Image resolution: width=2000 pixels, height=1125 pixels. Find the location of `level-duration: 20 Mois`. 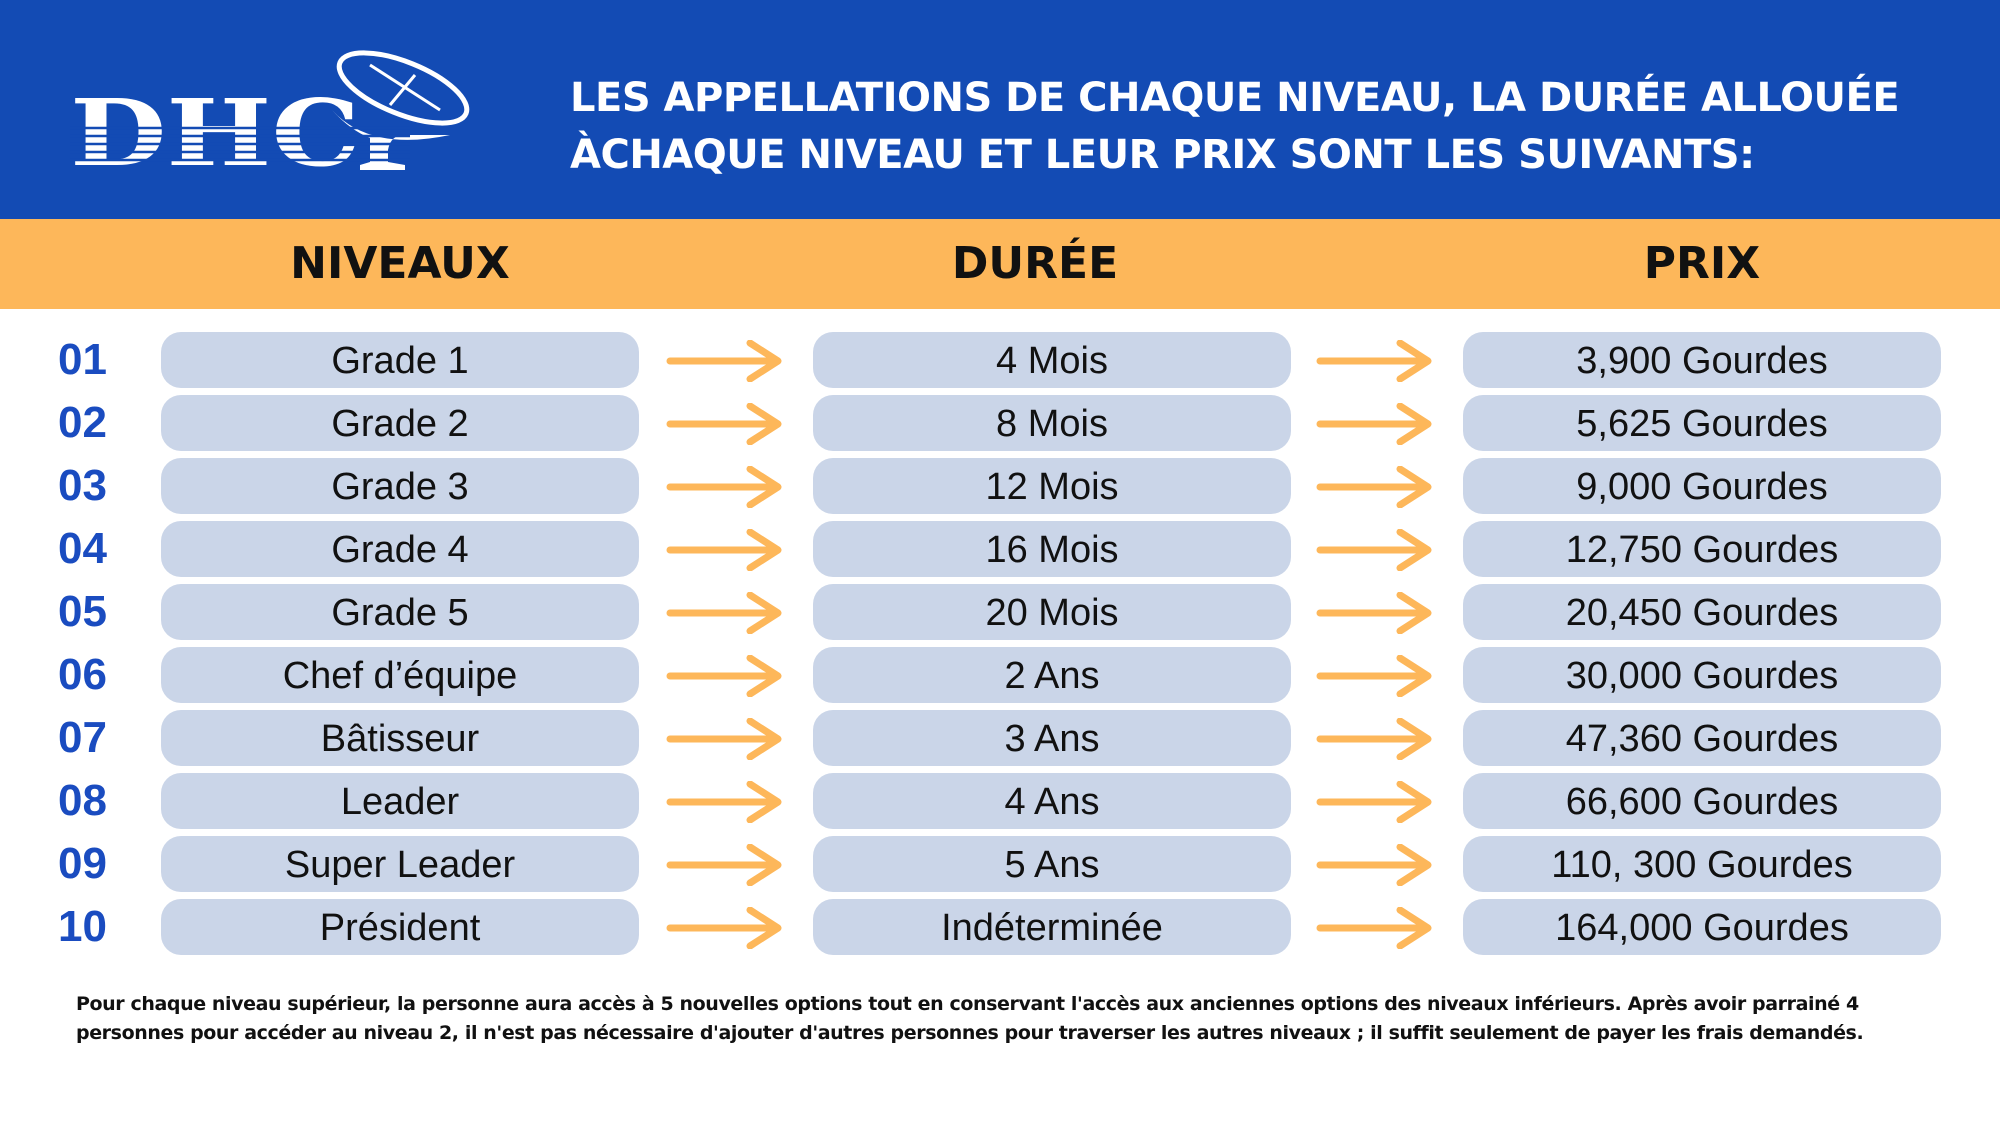

level-duration: 20 Mois is located at coordinates (1052, 612).